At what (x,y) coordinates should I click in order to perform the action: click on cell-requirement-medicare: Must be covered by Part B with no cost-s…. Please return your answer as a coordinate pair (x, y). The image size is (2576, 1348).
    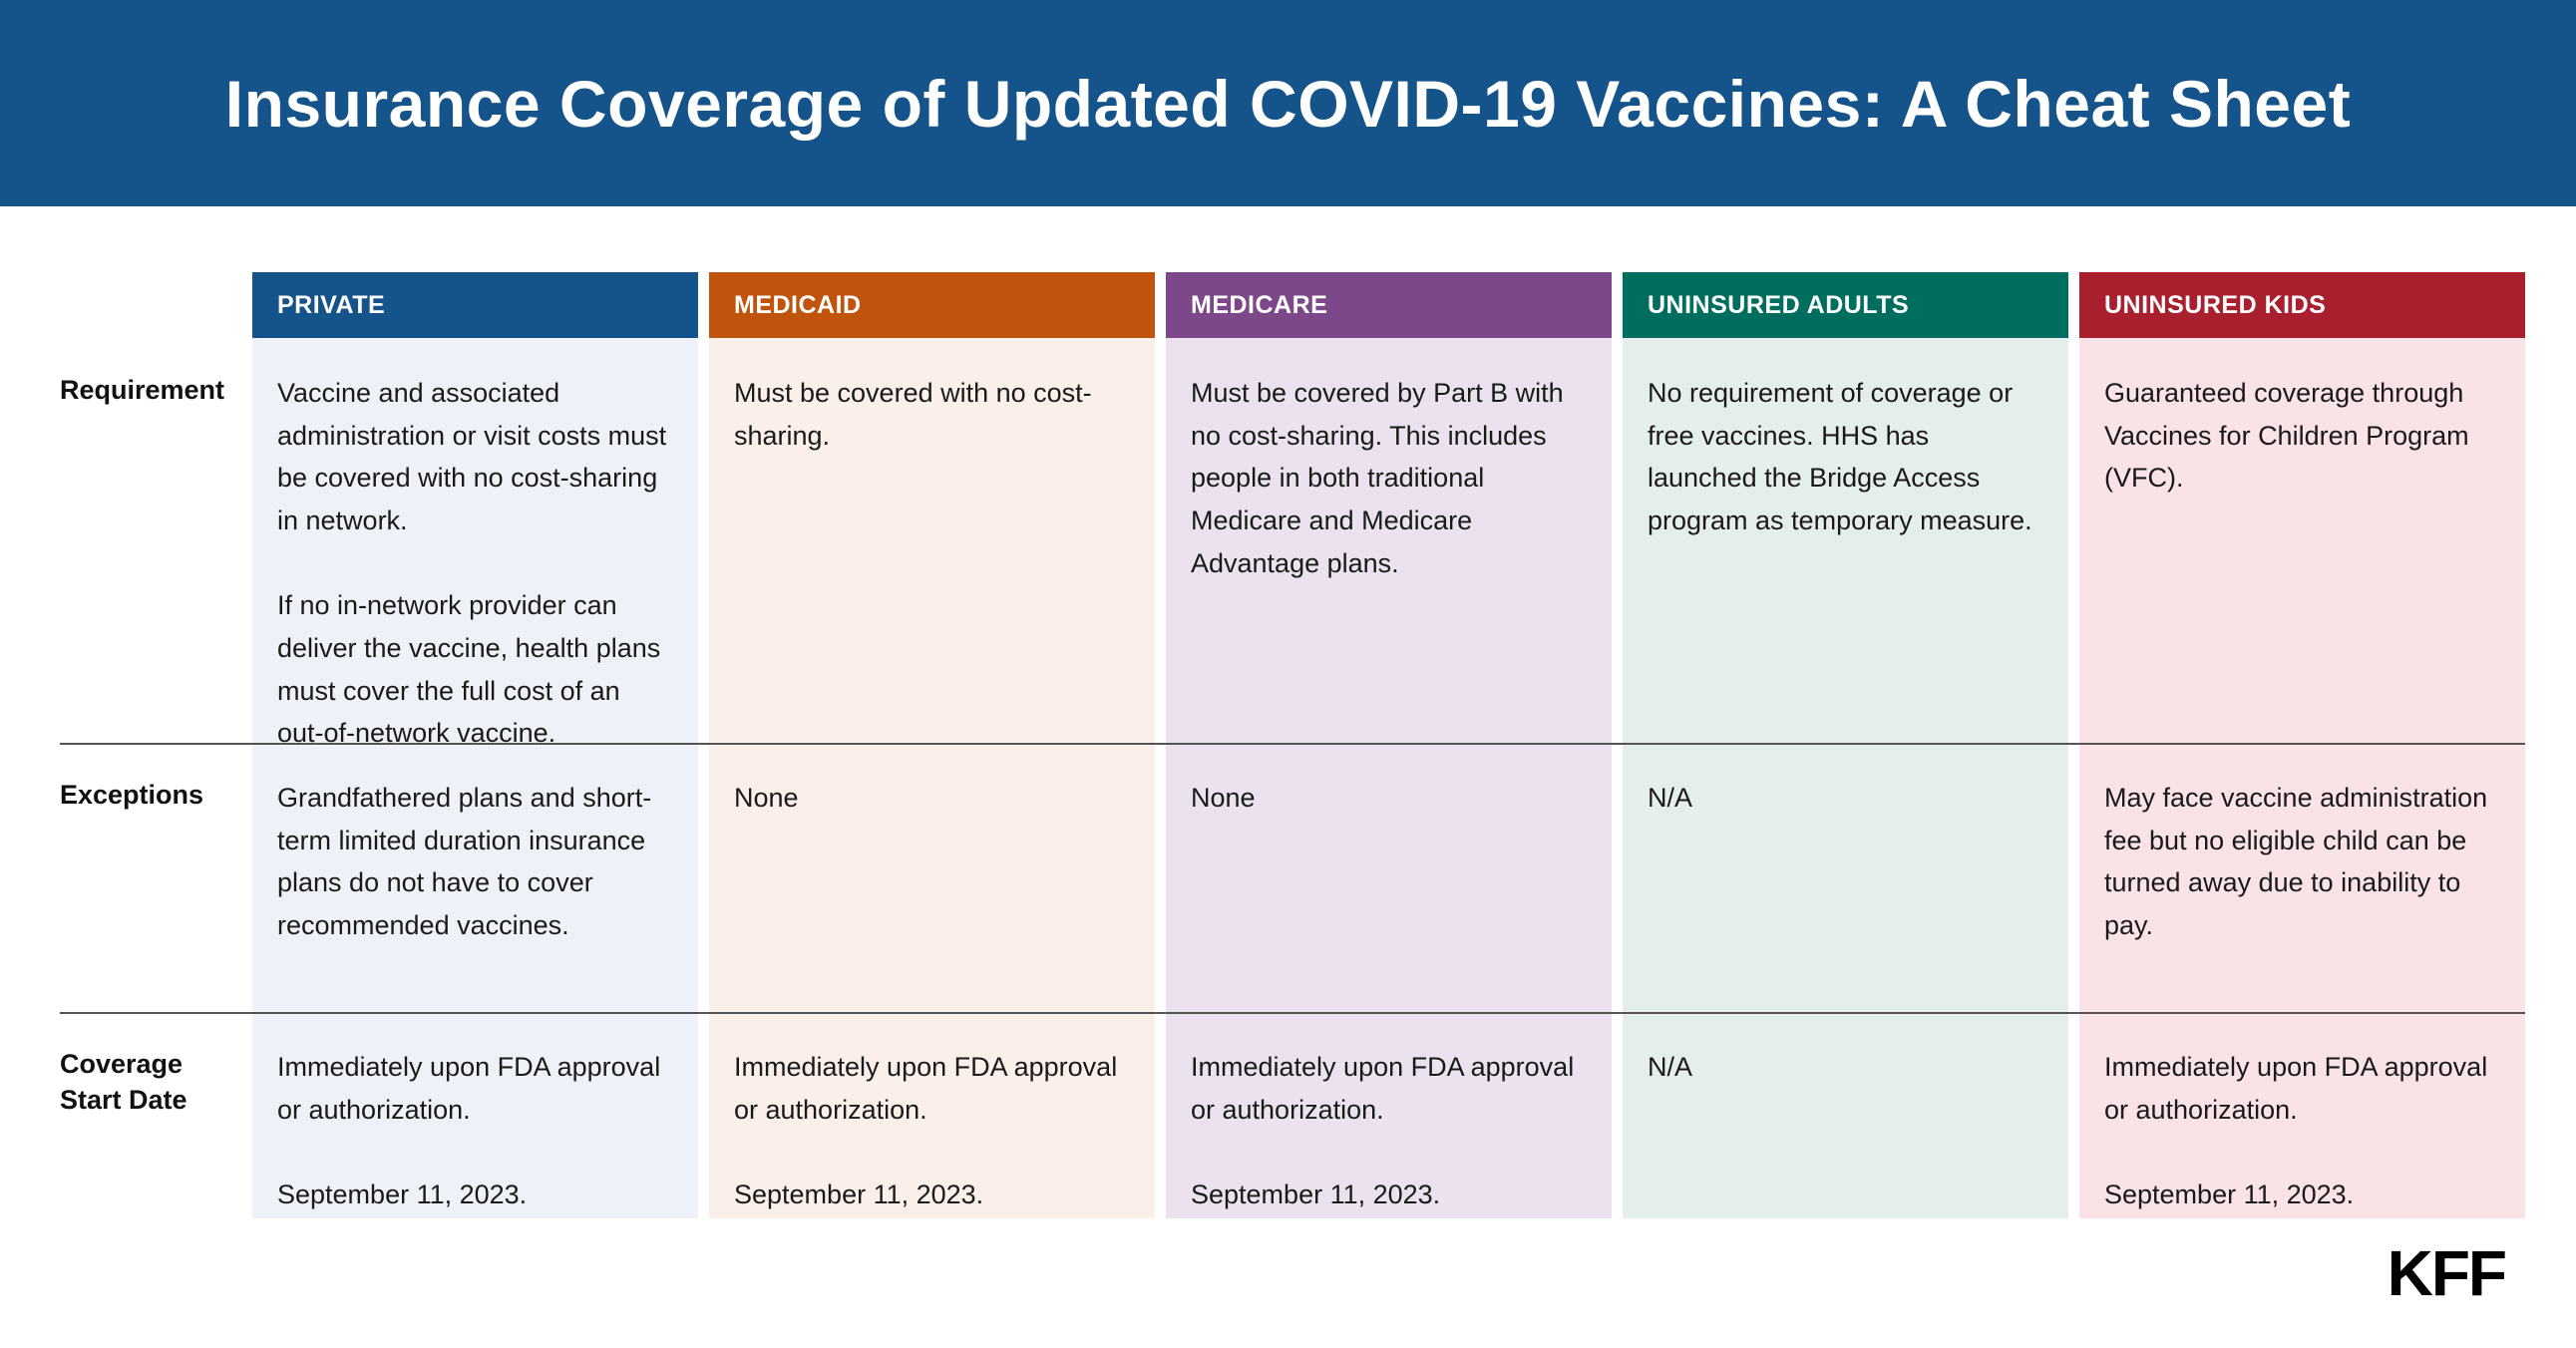
    Looking at the image, I should click on (1389, 540).